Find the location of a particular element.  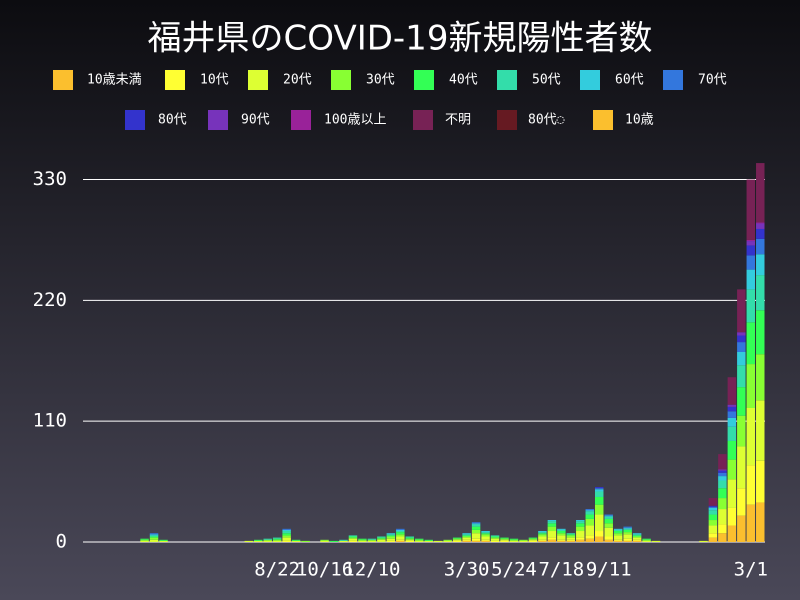

y-tick-label: 220 is located at coordinates (50, 300).